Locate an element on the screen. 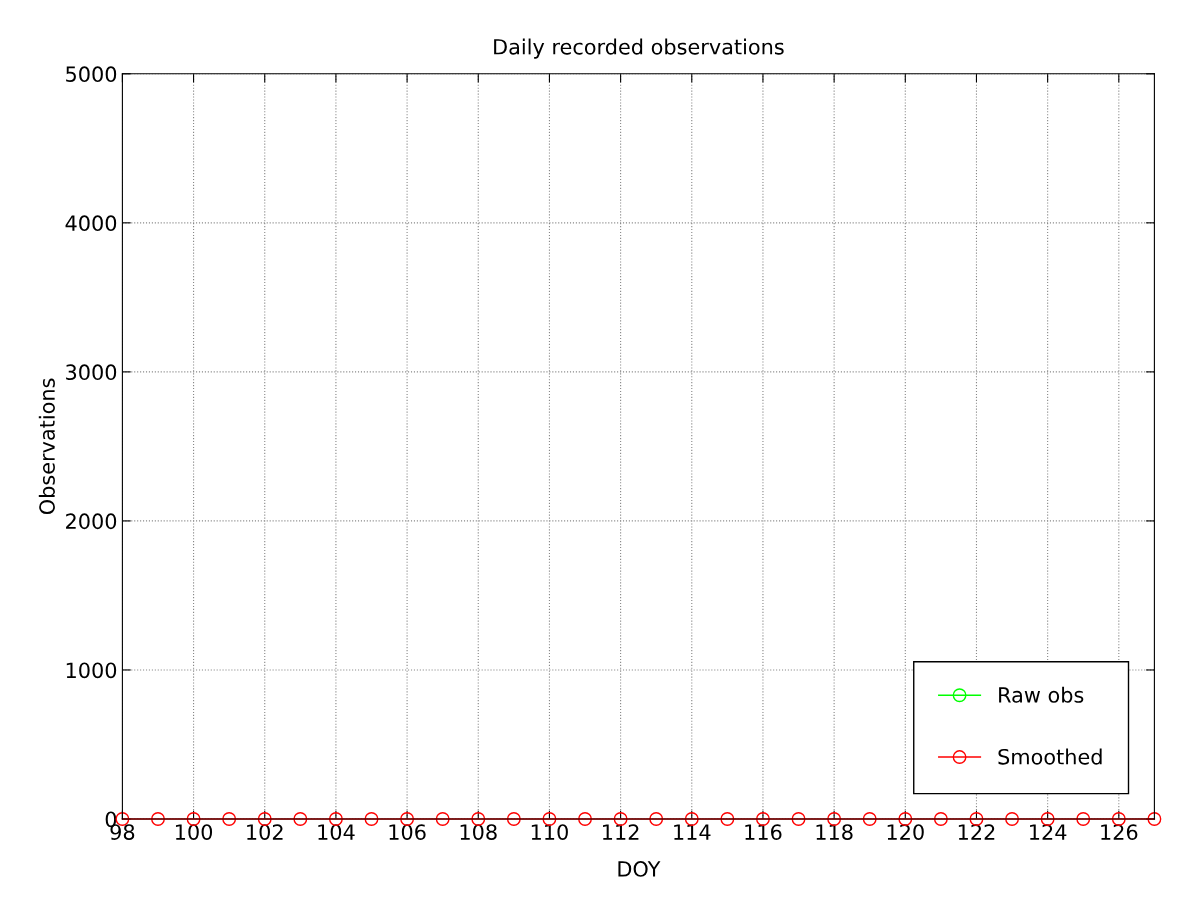  x-tick-label: 100 is located at coordinates (194, 832).